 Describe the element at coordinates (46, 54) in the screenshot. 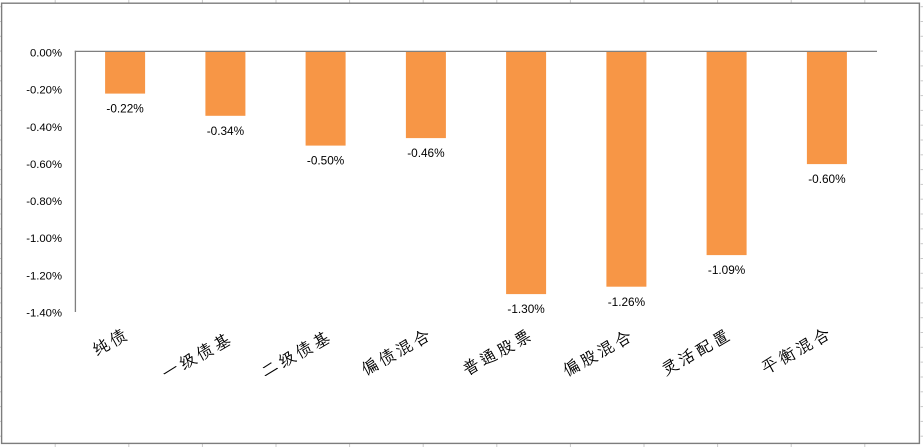

I see `svg-text: 0.00%` at that location.